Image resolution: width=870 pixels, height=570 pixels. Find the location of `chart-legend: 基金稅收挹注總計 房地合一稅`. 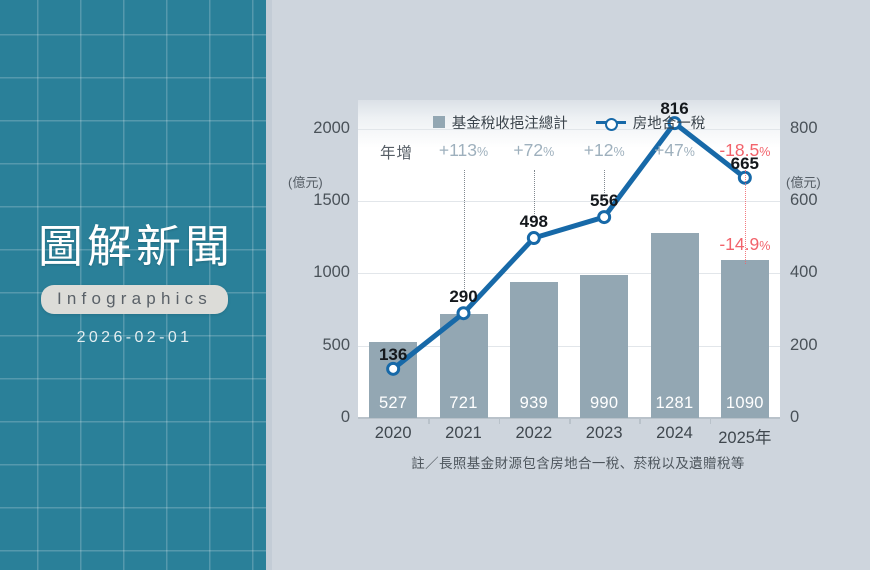

chart-legend: 基金稅收挹注總計 房地合一稅 is located at coordinates (569, 122).